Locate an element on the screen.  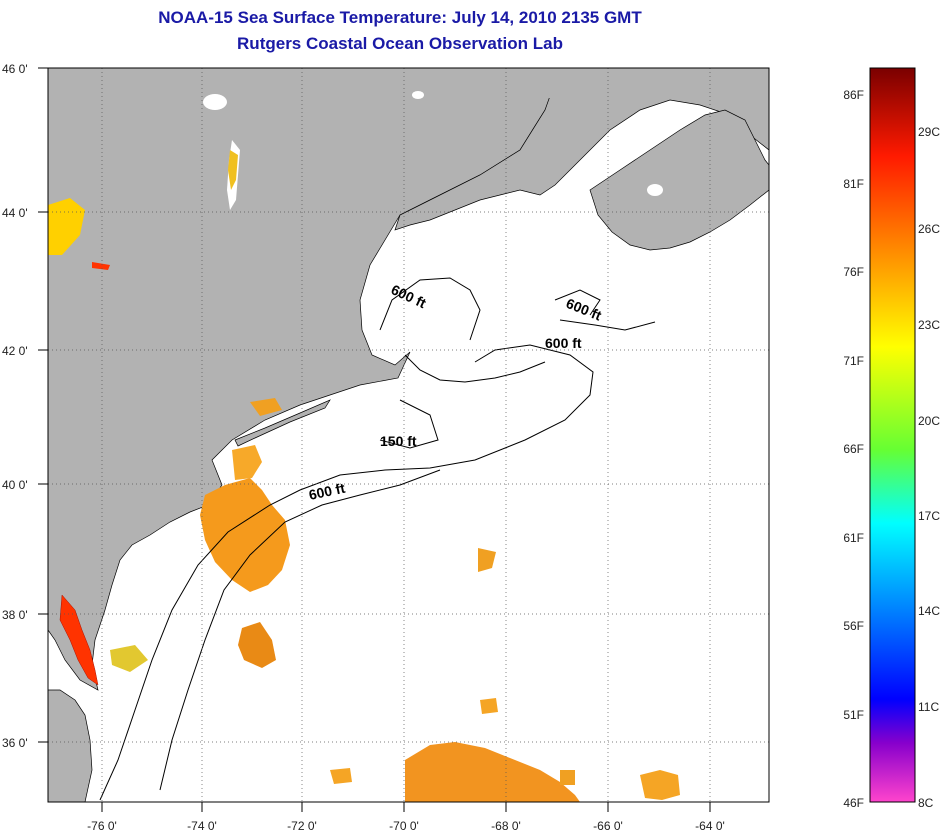
colorbar-c-label: 11C is located at coordinates (928, 707).